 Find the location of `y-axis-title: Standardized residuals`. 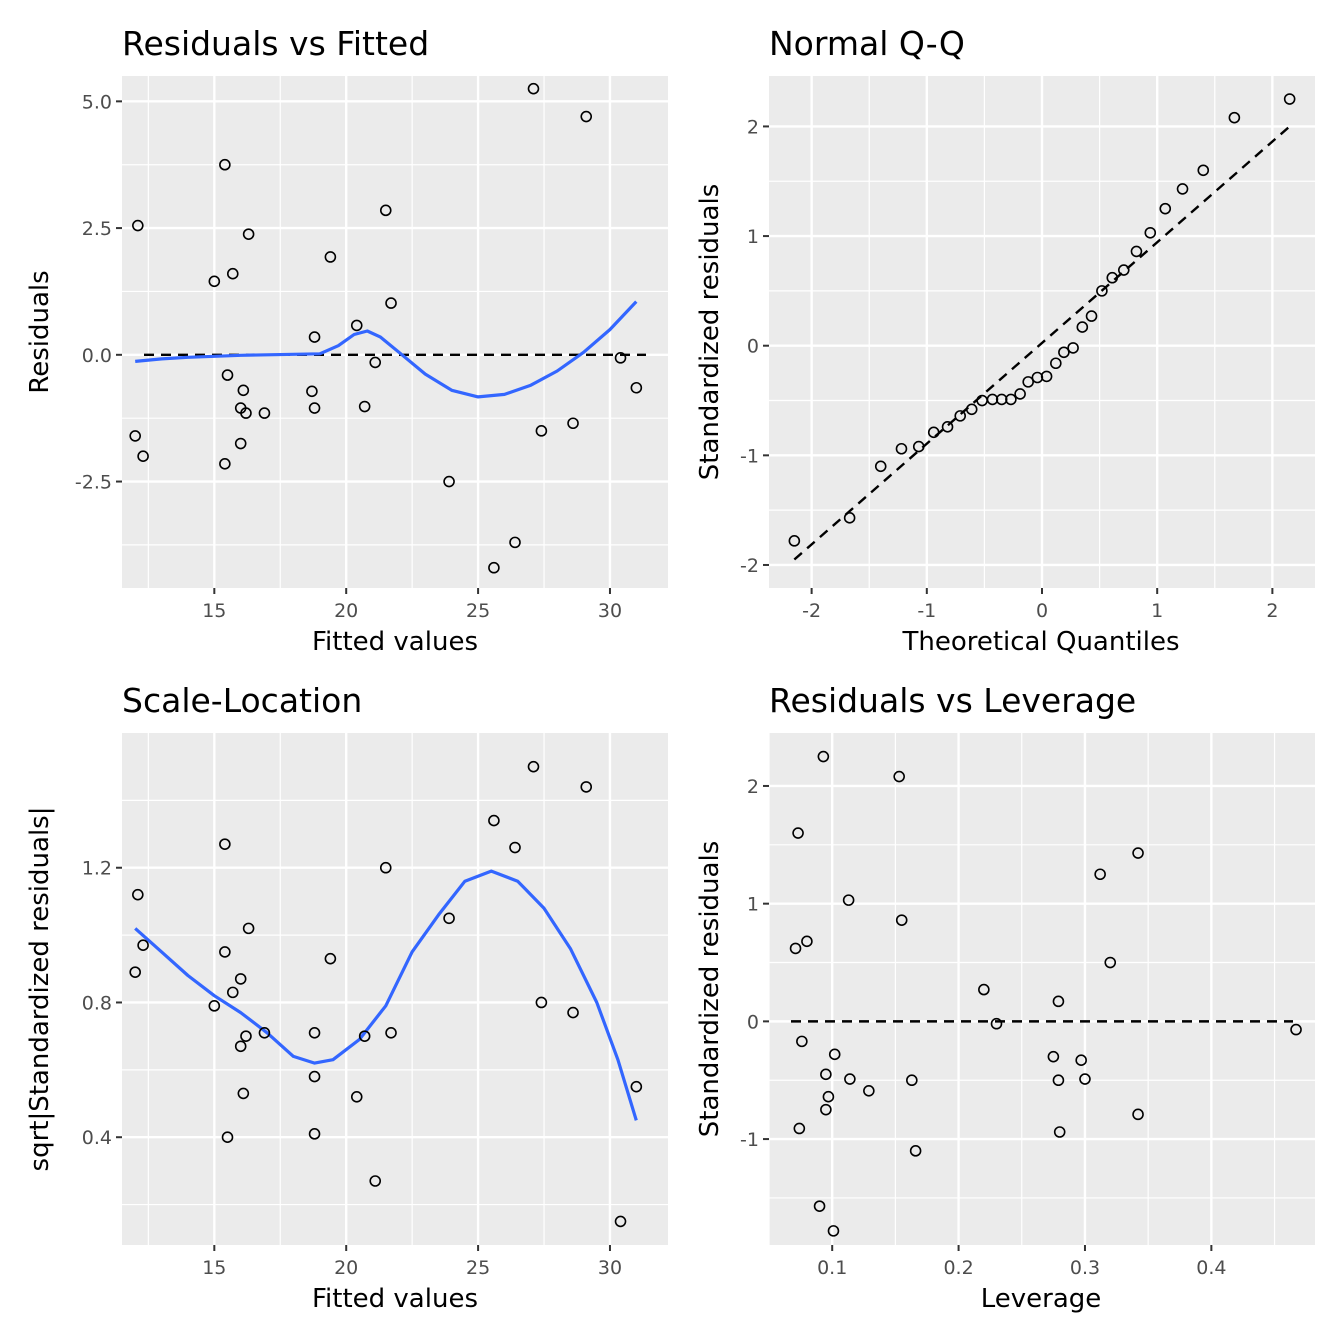

y-axis-title: Standardized residuals is located at coordinates (710, 989).